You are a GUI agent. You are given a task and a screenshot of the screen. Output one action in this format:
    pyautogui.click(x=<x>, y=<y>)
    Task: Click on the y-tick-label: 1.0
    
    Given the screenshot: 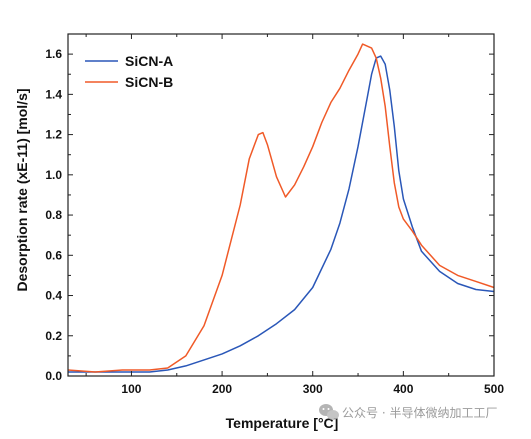 What is the action you would take?
    pyautogui.click(x=53, y=175)
    